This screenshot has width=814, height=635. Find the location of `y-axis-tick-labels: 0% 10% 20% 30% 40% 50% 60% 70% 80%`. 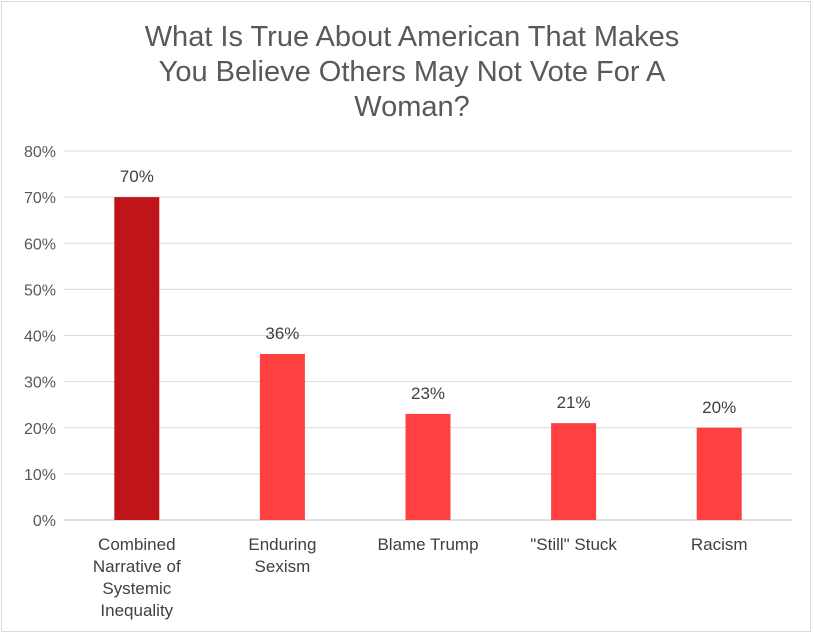

y-axis-tick-labels: 0% 10% 20% 30% 40% 50% 60% 70% 80% is located at coordinates (40, 337).